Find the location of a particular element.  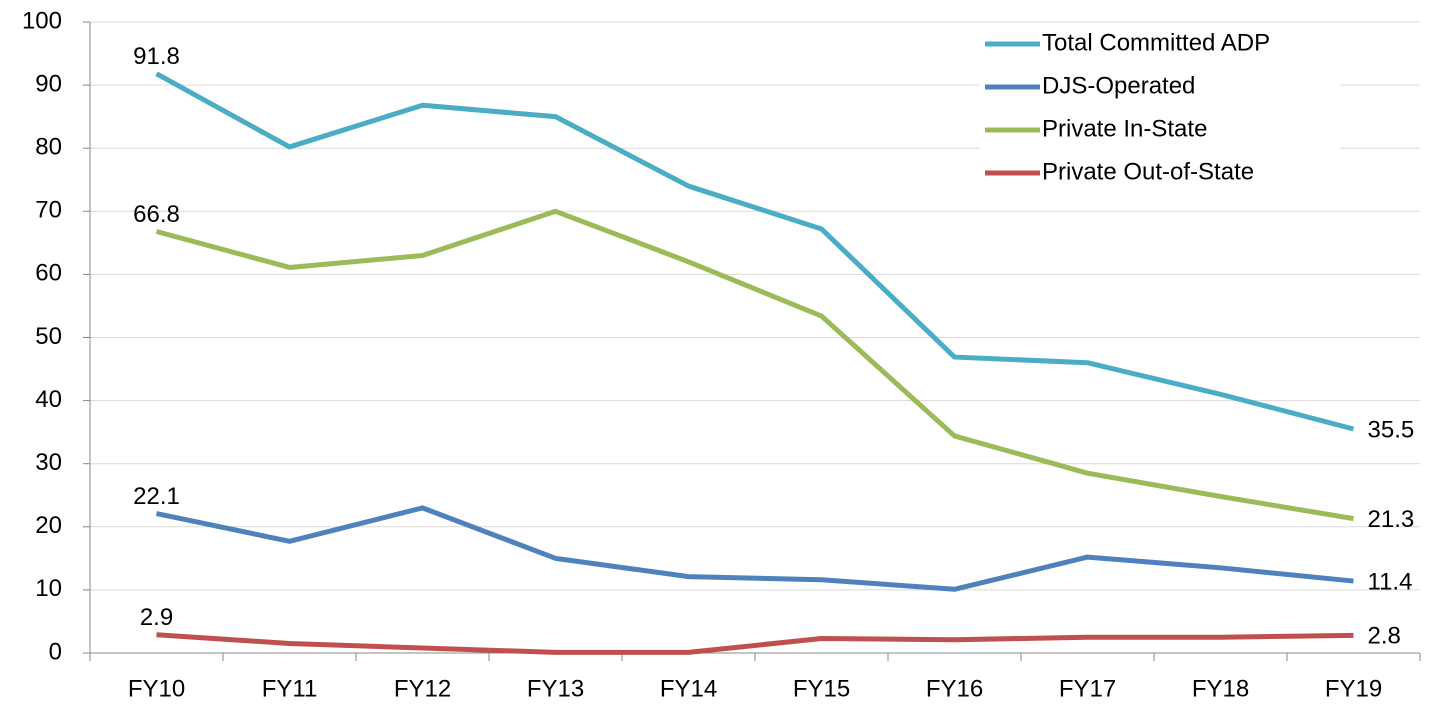

y-tick-label: 10 is located at coordinates (48, 588).